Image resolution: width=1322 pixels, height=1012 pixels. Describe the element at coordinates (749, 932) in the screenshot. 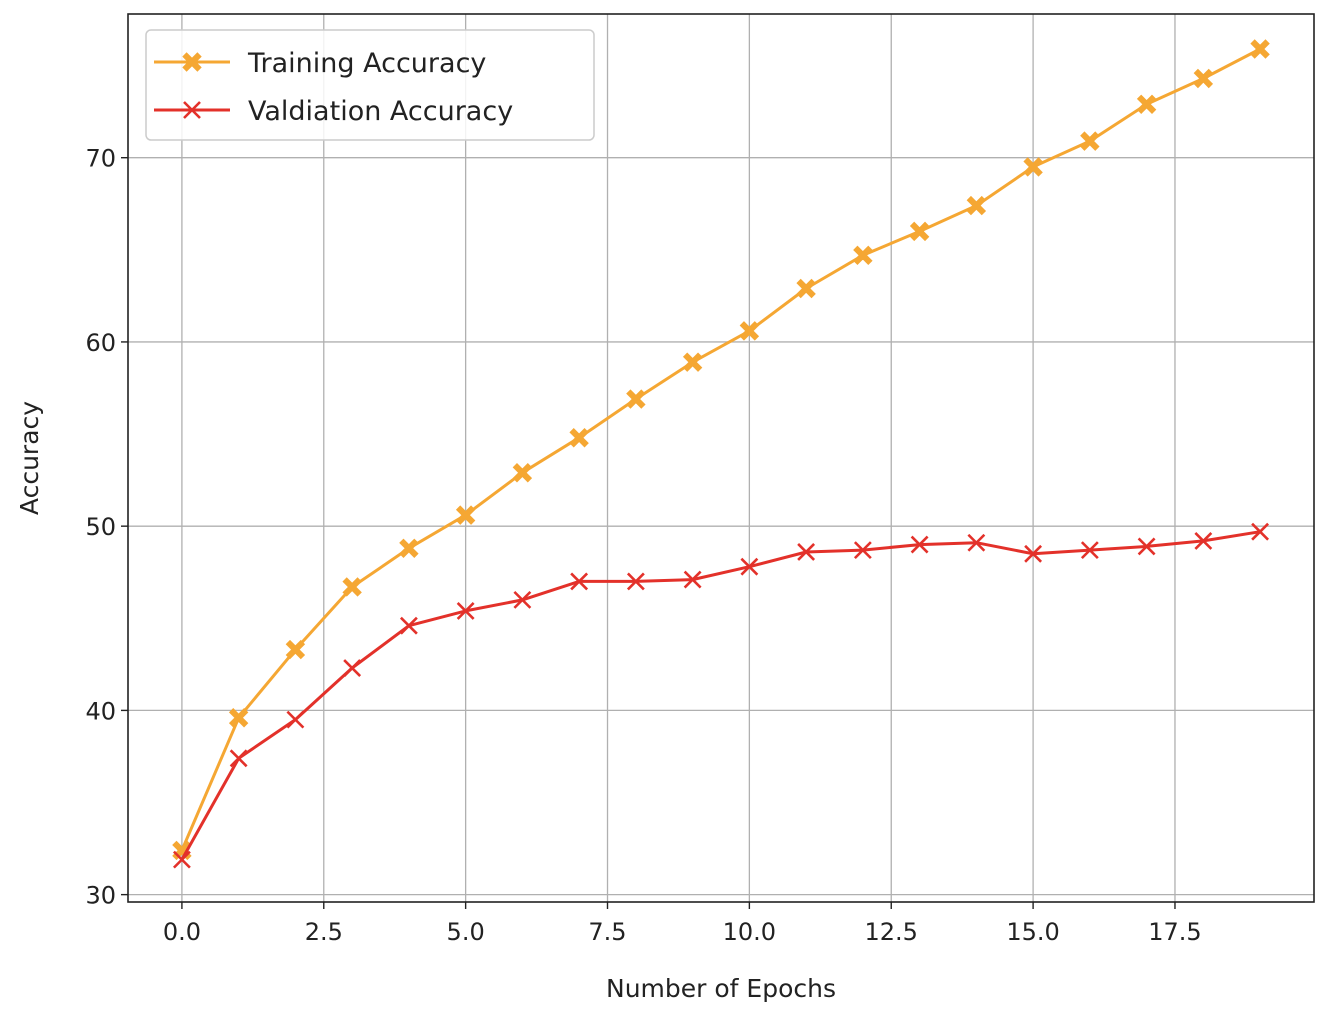

I see `x-tick-label: 10.0` at that location.